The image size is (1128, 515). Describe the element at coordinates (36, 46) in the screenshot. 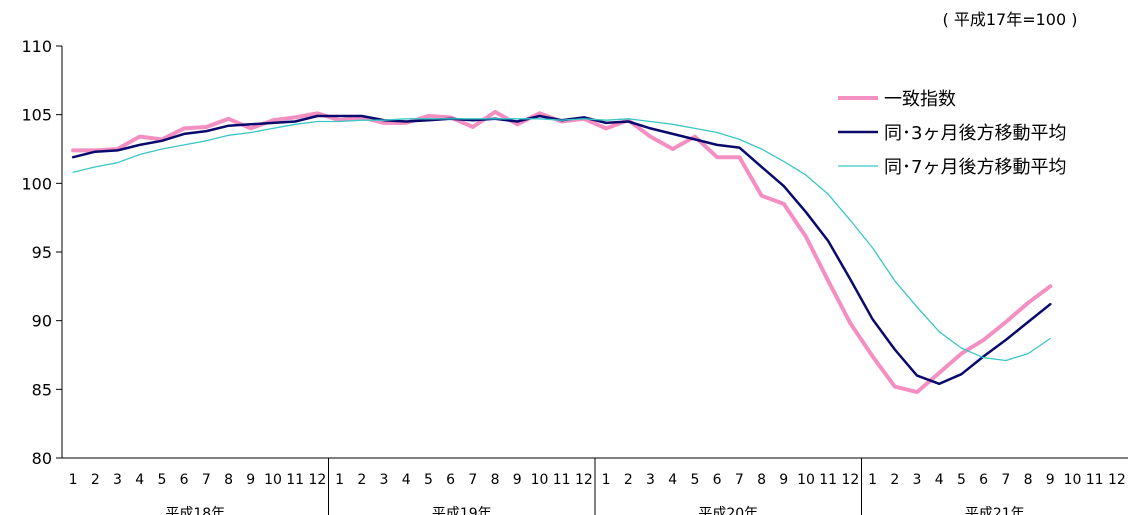

I see `y-tick-label: 110` at that location.